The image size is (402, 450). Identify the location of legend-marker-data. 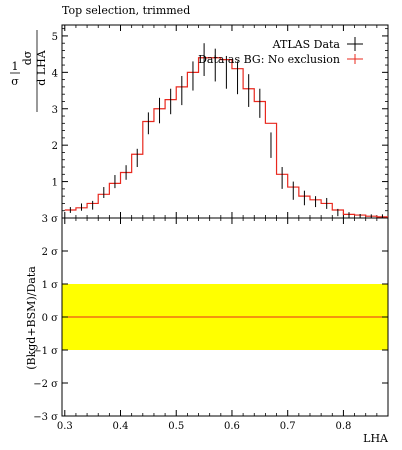
(355, 44).